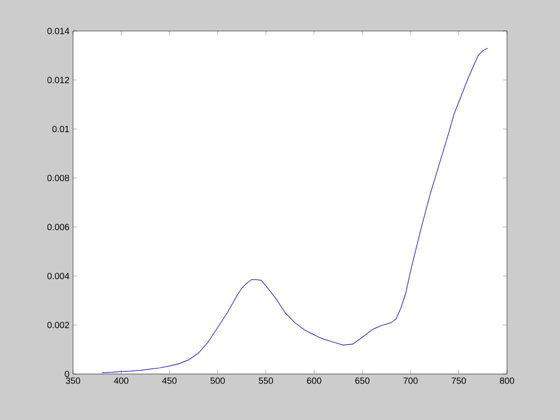  I want to click on x-tick-label: 450, so click(169, 381).